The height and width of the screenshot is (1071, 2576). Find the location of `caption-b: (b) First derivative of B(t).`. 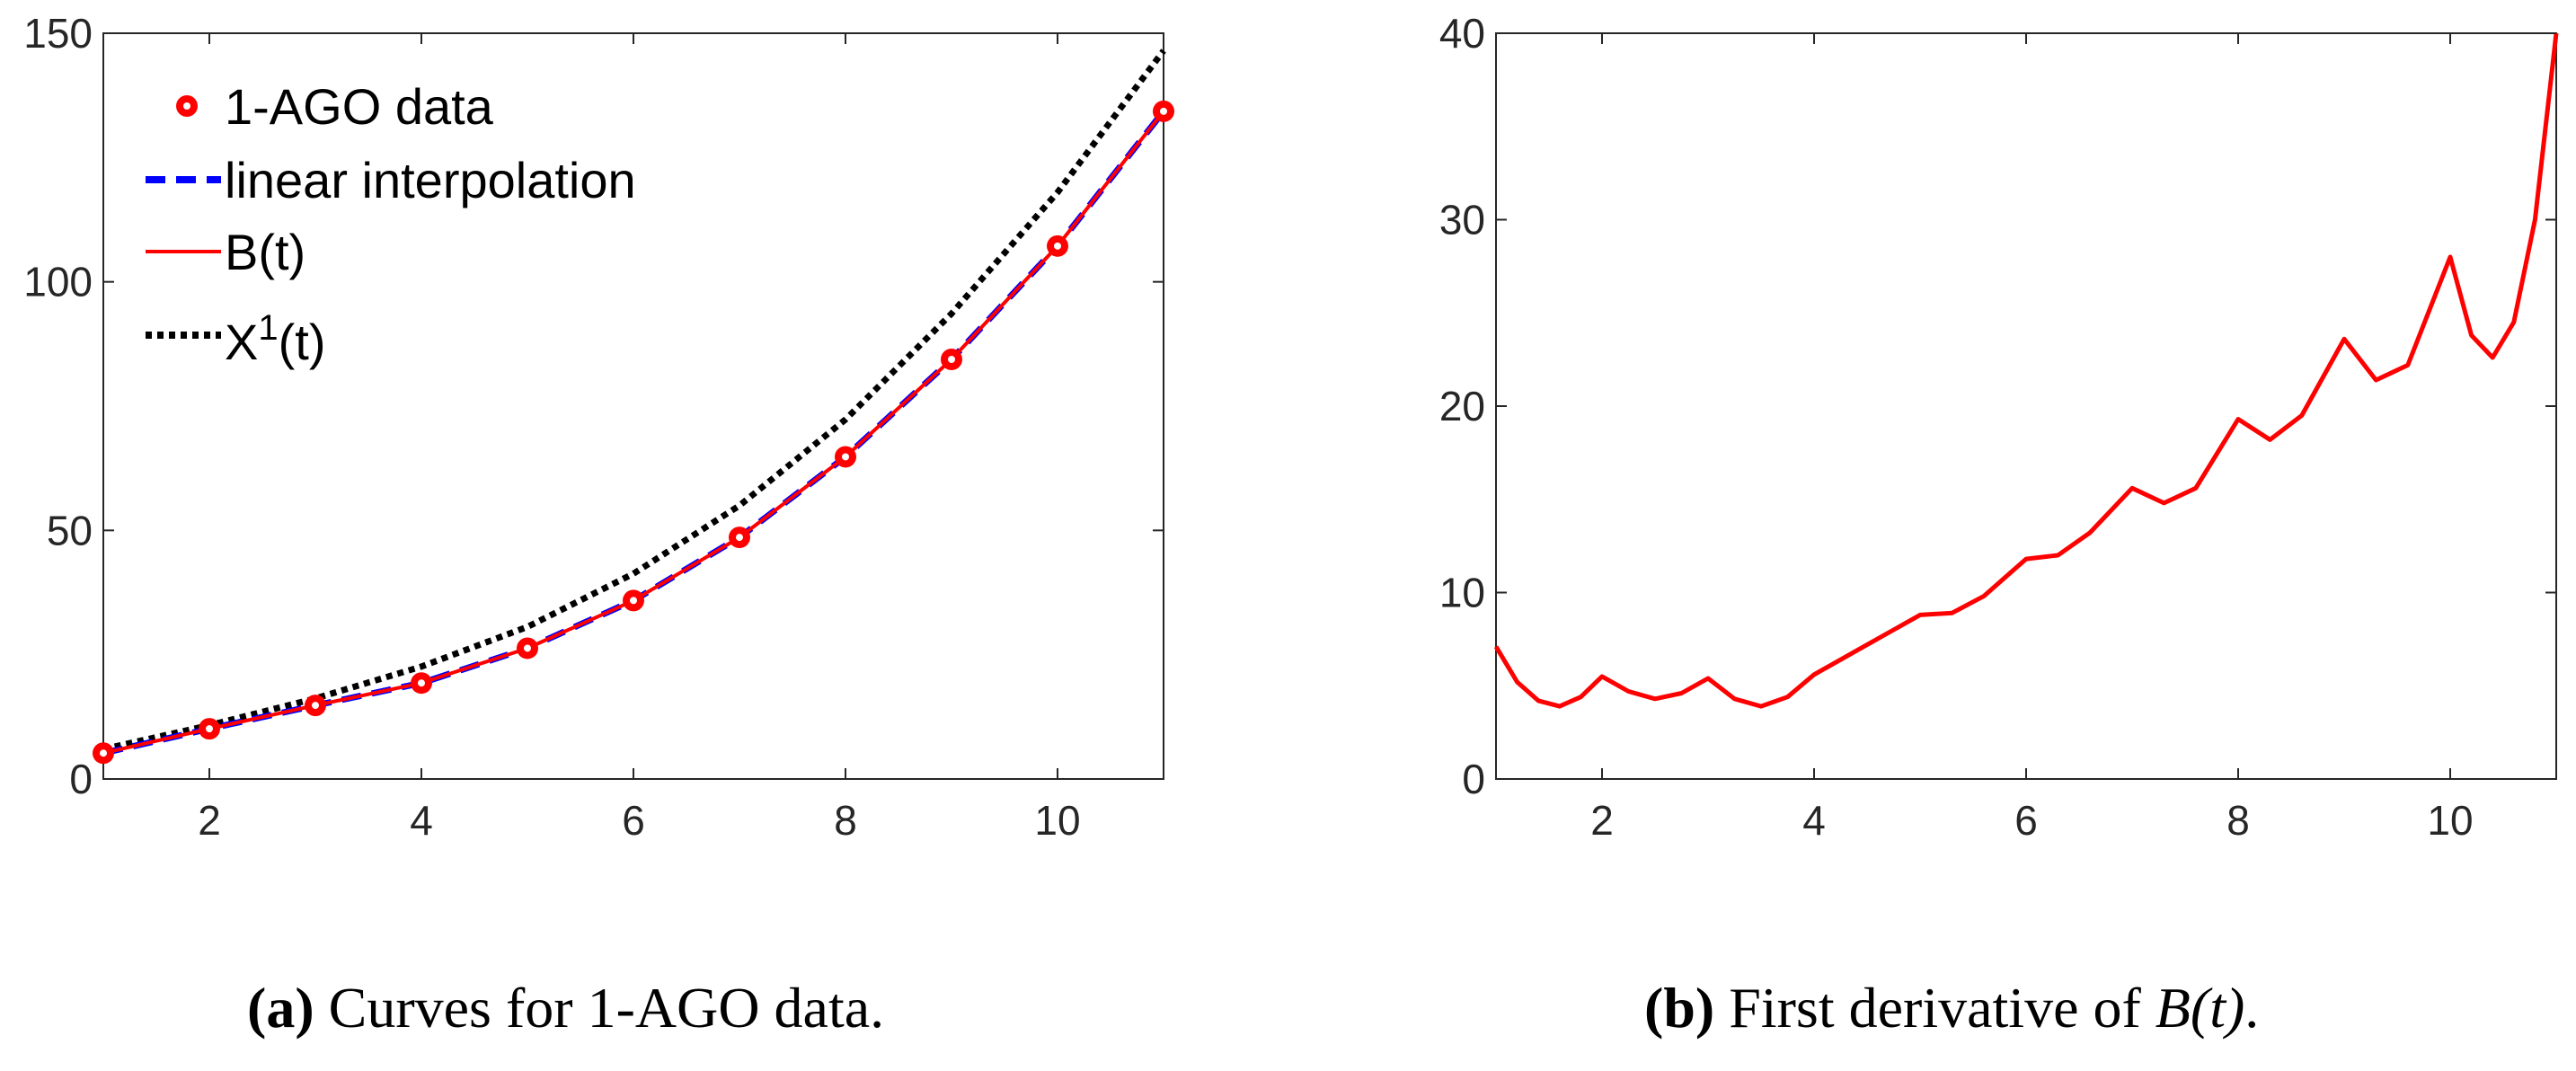

caption-b: (b) First derivative of B(t). is located at coordinates (1951, 1008).